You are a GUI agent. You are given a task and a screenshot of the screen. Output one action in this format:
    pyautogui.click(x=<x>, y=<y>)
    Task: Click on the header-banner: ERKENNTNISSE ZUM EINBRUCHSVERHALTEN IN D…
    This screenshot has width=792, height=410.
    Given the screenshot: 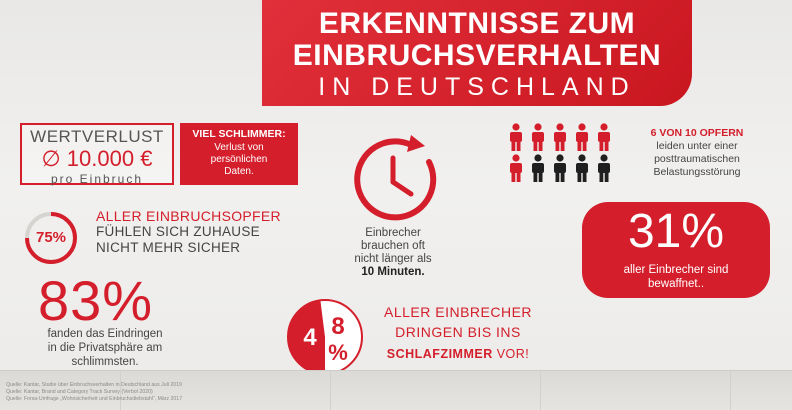 What is the action you would take?
    pyautogui.click(x=477, y=53)
    